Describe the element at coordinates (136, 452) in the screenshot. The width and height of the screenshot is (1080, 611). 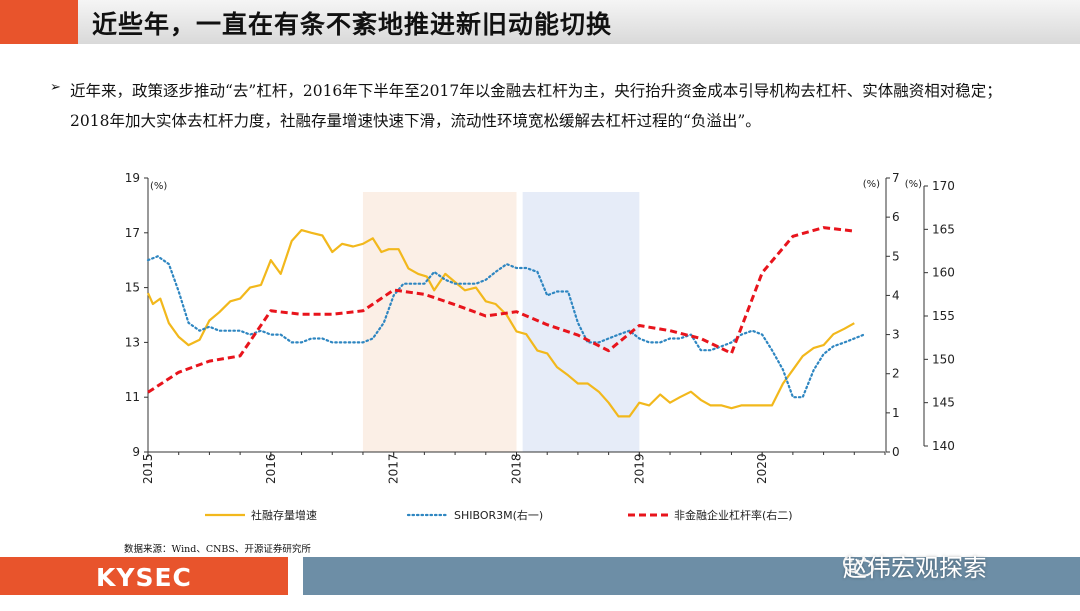
I see `left-tick-label: 9` at that location.